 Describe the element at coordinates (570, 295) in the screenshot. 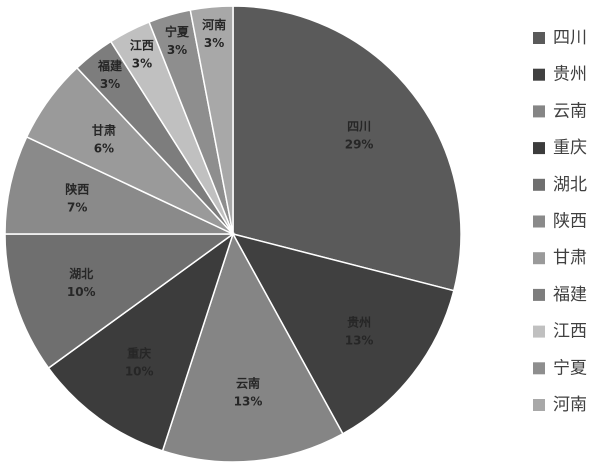

I see `legend-label: 福建` at that location.